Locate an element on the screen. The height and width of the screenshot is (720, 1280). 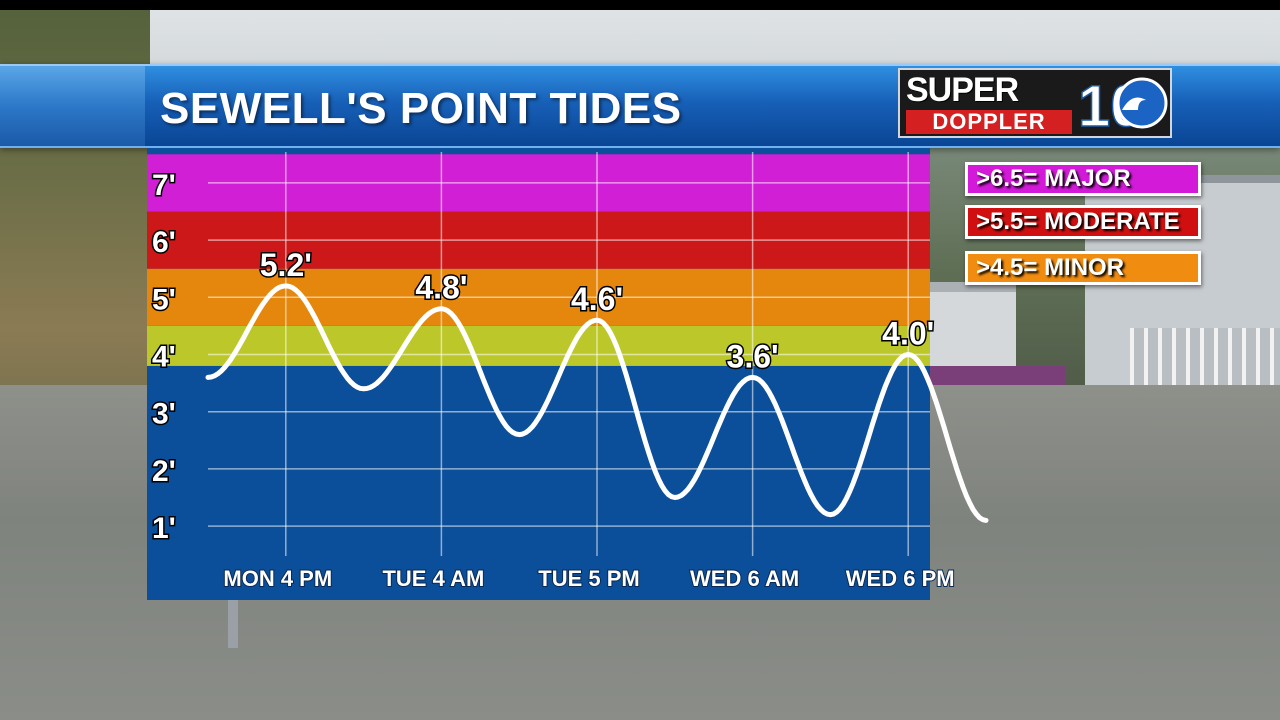
logo-doppler-text: DOPPLER is located at coordinates (989, 122).